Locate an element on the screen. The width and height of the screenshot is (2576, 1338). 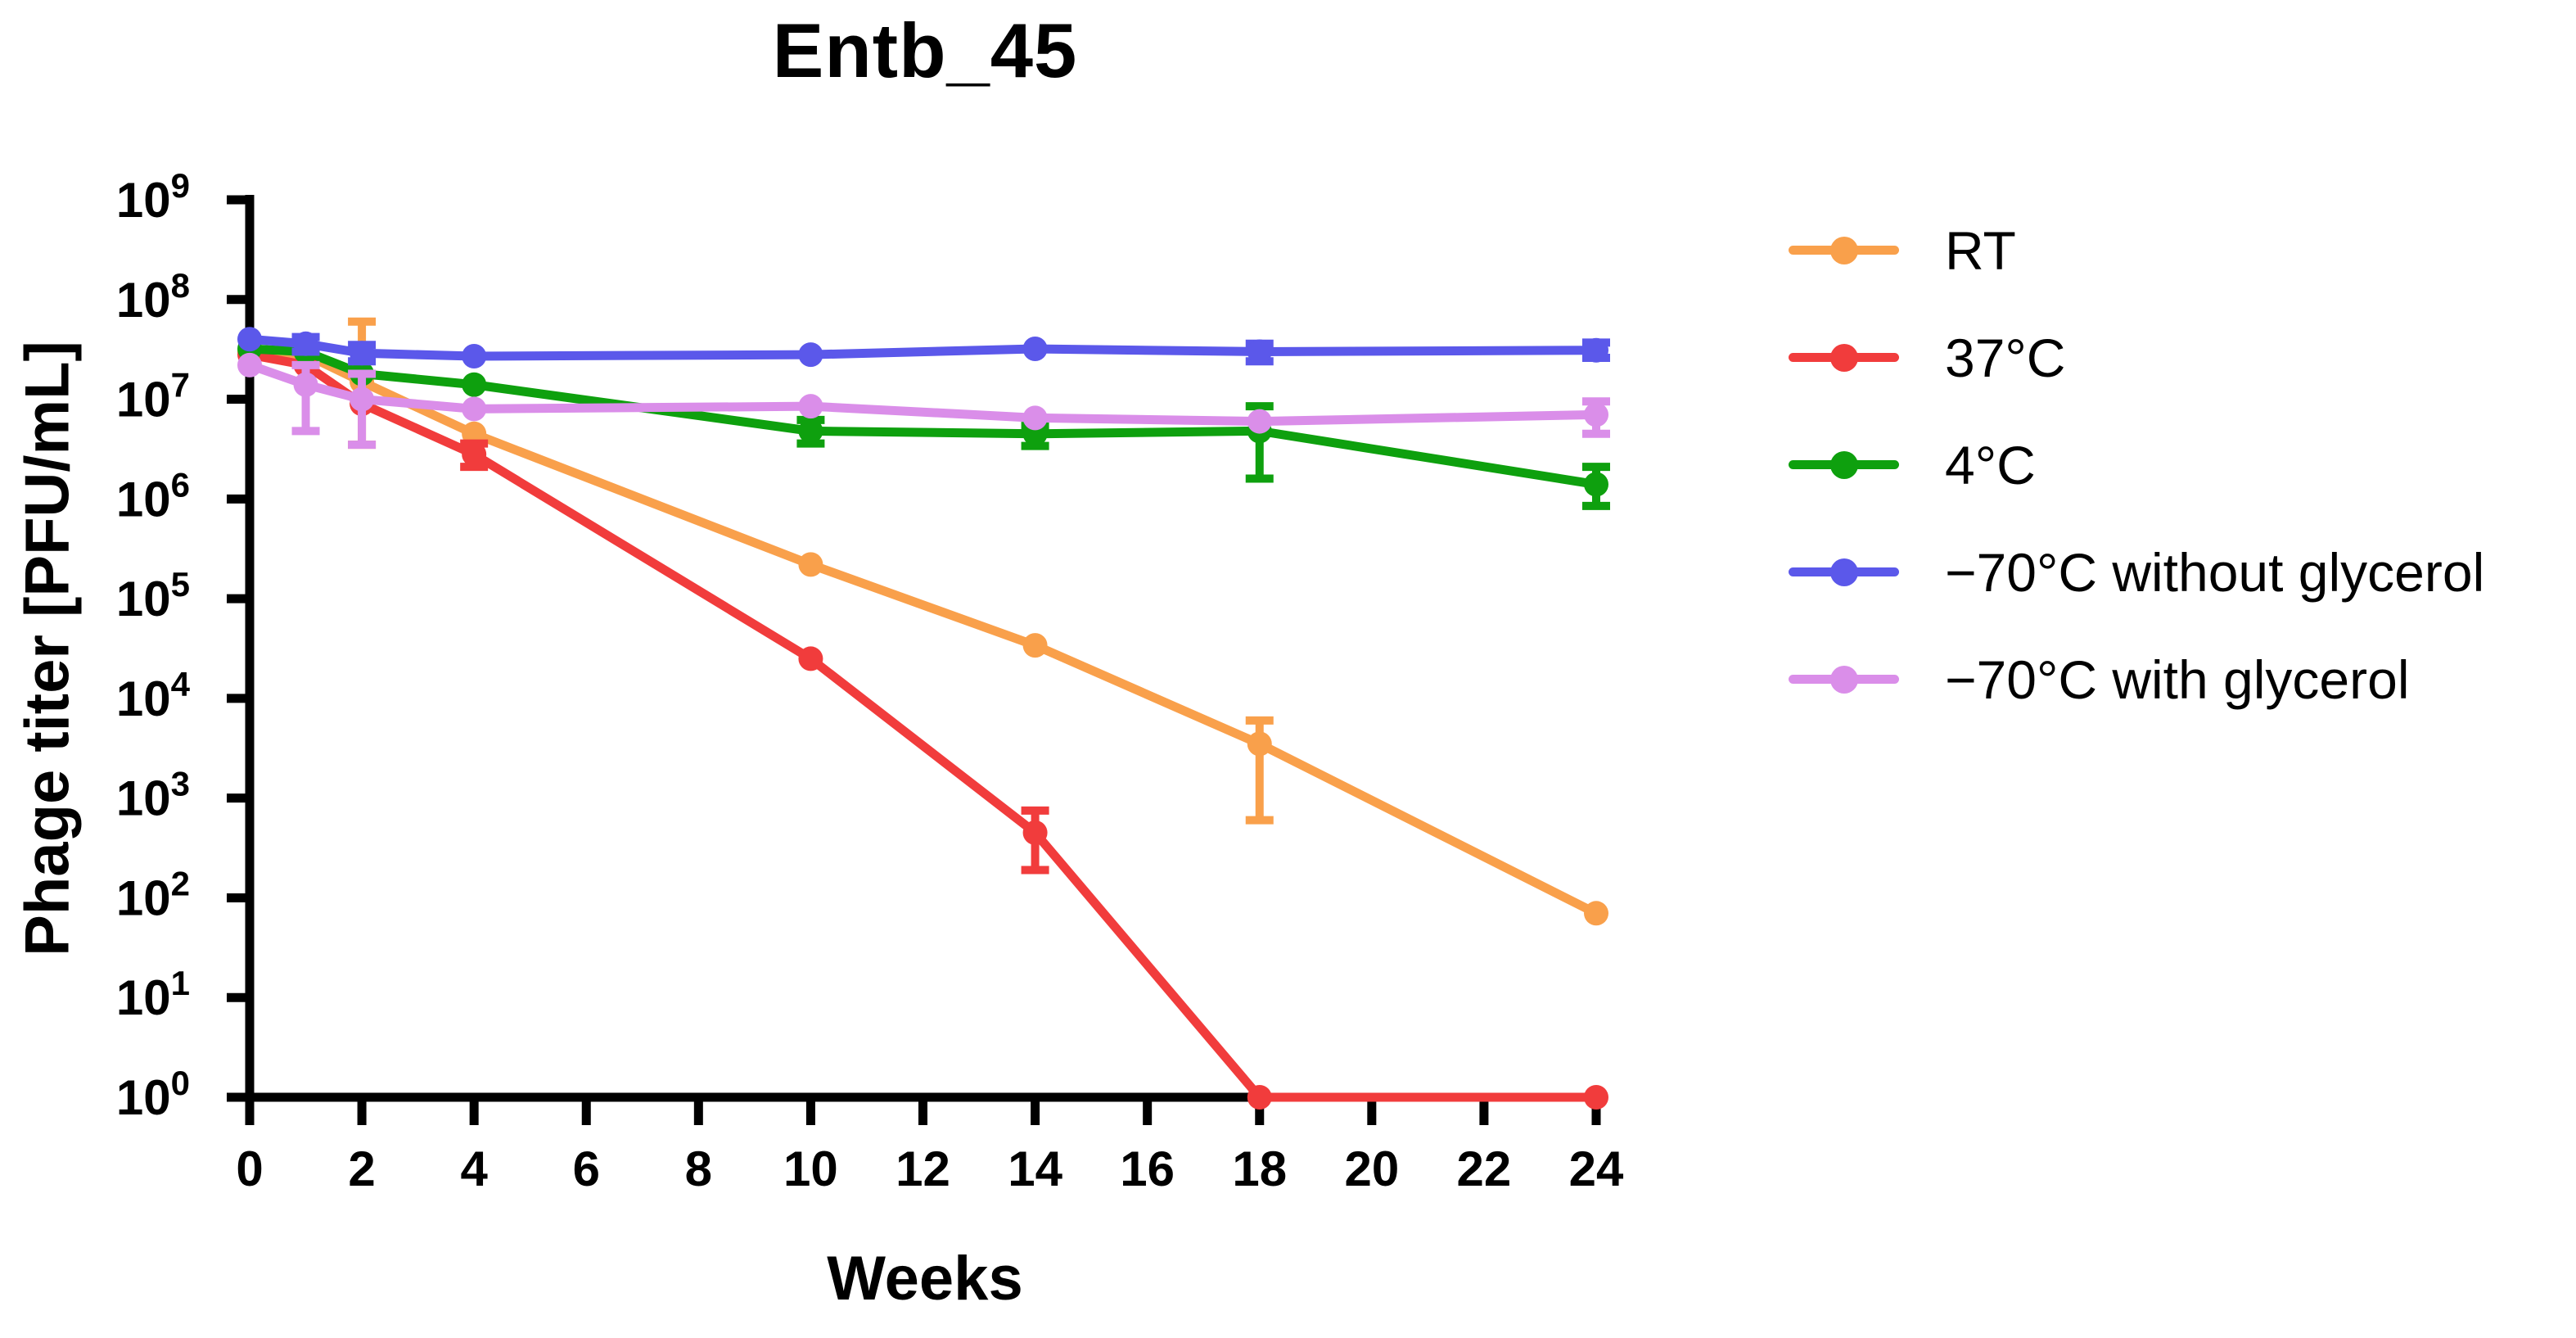
x-tick-label: 2 is located at coordinates (361, 1168).